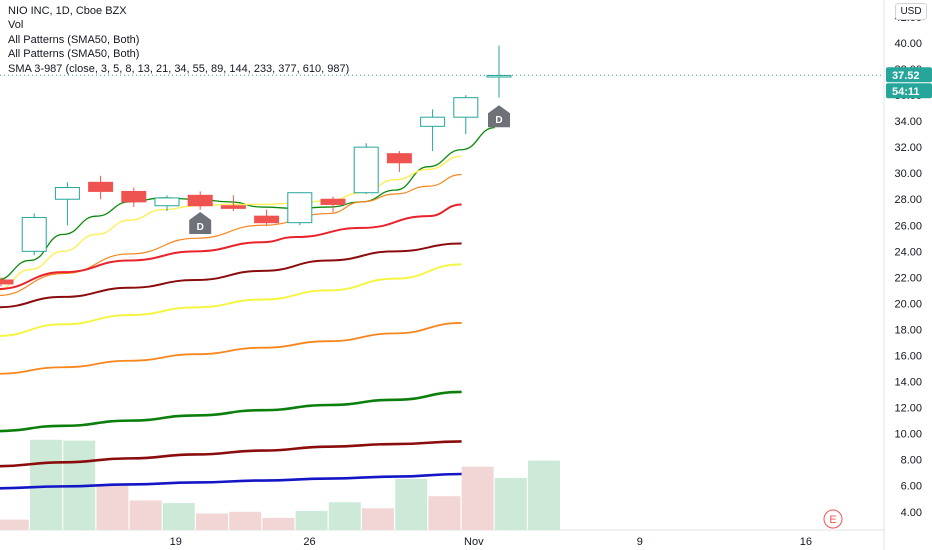 Image resolution: width=932 pixels, height=550 pixels. I want to click on time-tick-label: 26, so click(309, 542).